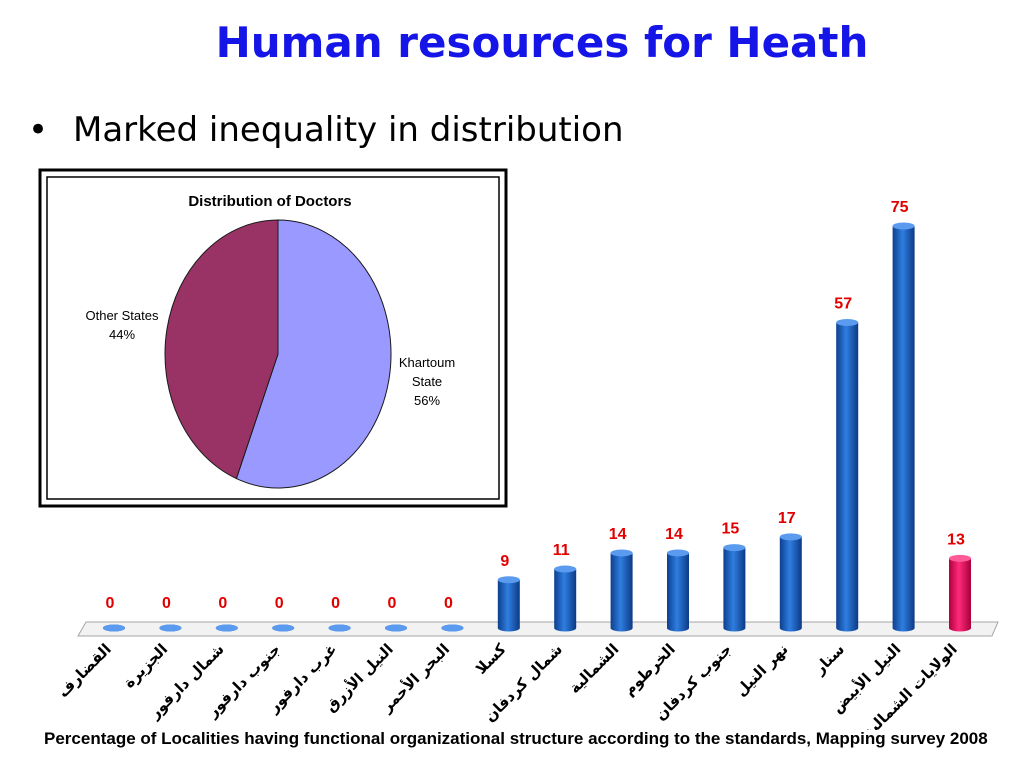 The image size is (1024, 768). I want to click on pie-slice-name-label: Other States, so click(122, 315).